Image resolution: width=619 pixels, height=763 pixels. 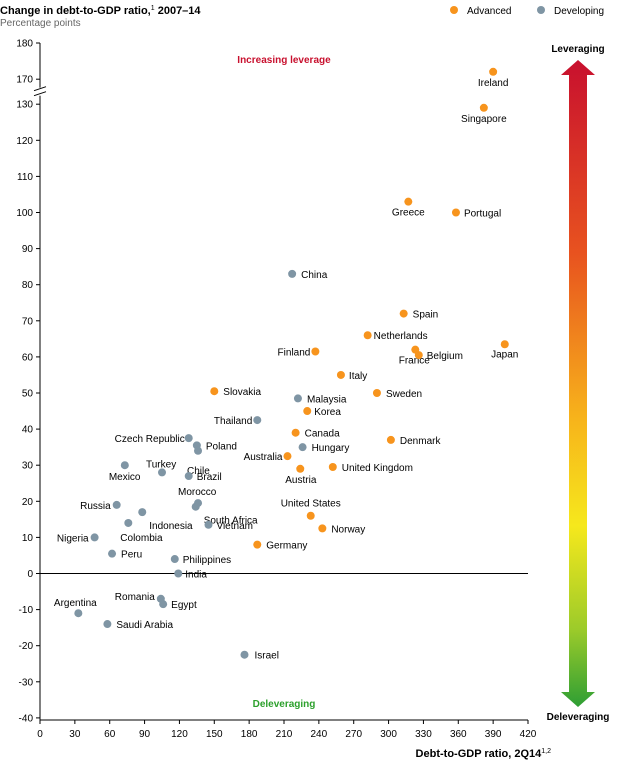 I want to click on point-label-malaysia: Malaysia, so click(x=327, y=399).